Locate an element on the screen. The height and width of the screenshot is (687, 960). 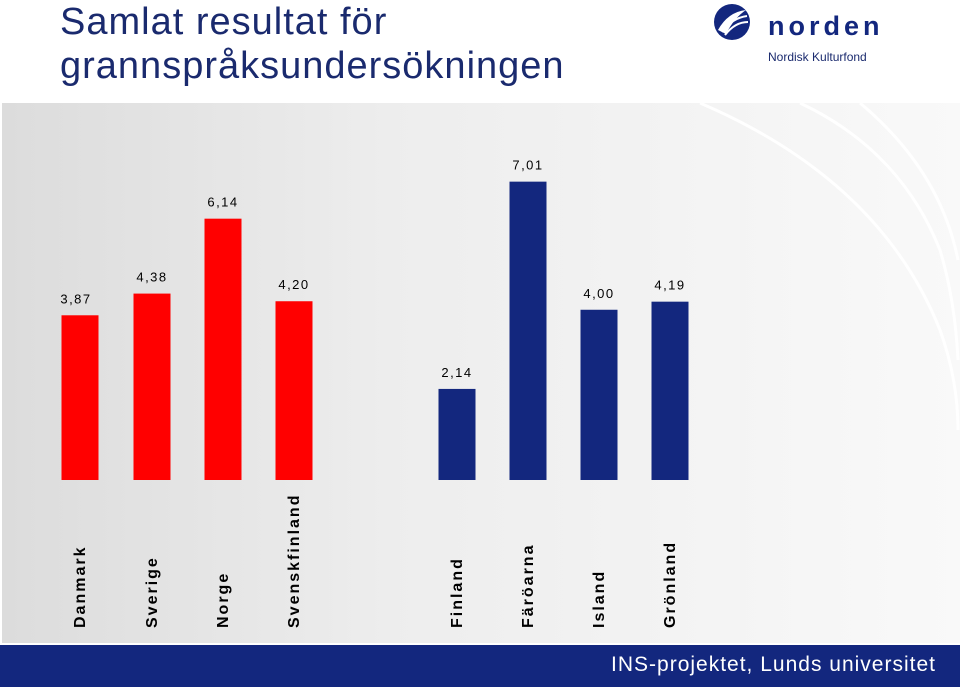
decorative-curves is located at coordinates (829, 266).